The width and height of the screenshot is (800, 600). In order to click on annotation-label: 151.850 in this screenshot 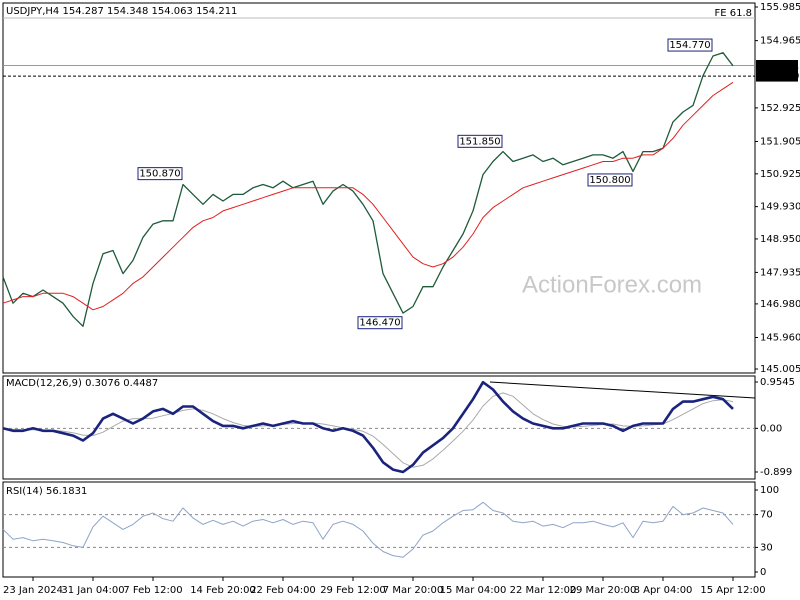, I will do `click(479, 141)`.